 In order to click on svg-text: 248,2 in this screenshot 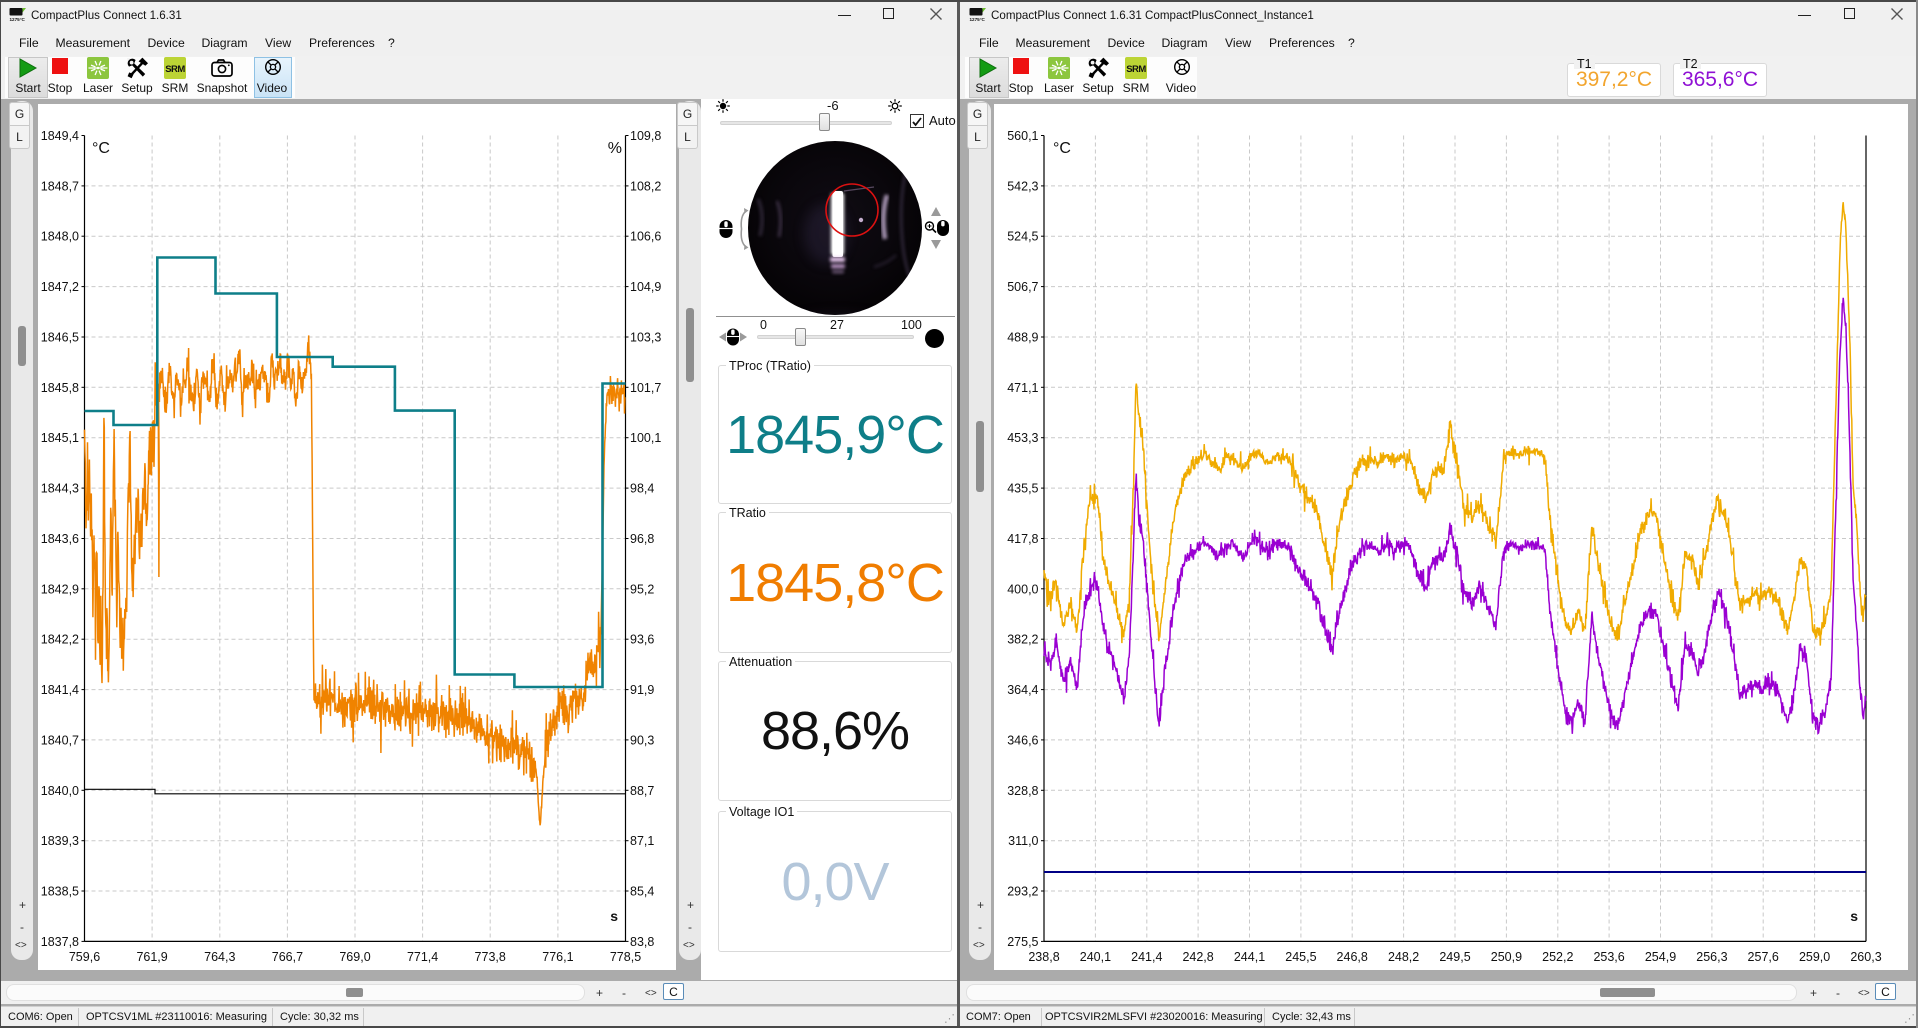, I will do `click(1403, 957)`.